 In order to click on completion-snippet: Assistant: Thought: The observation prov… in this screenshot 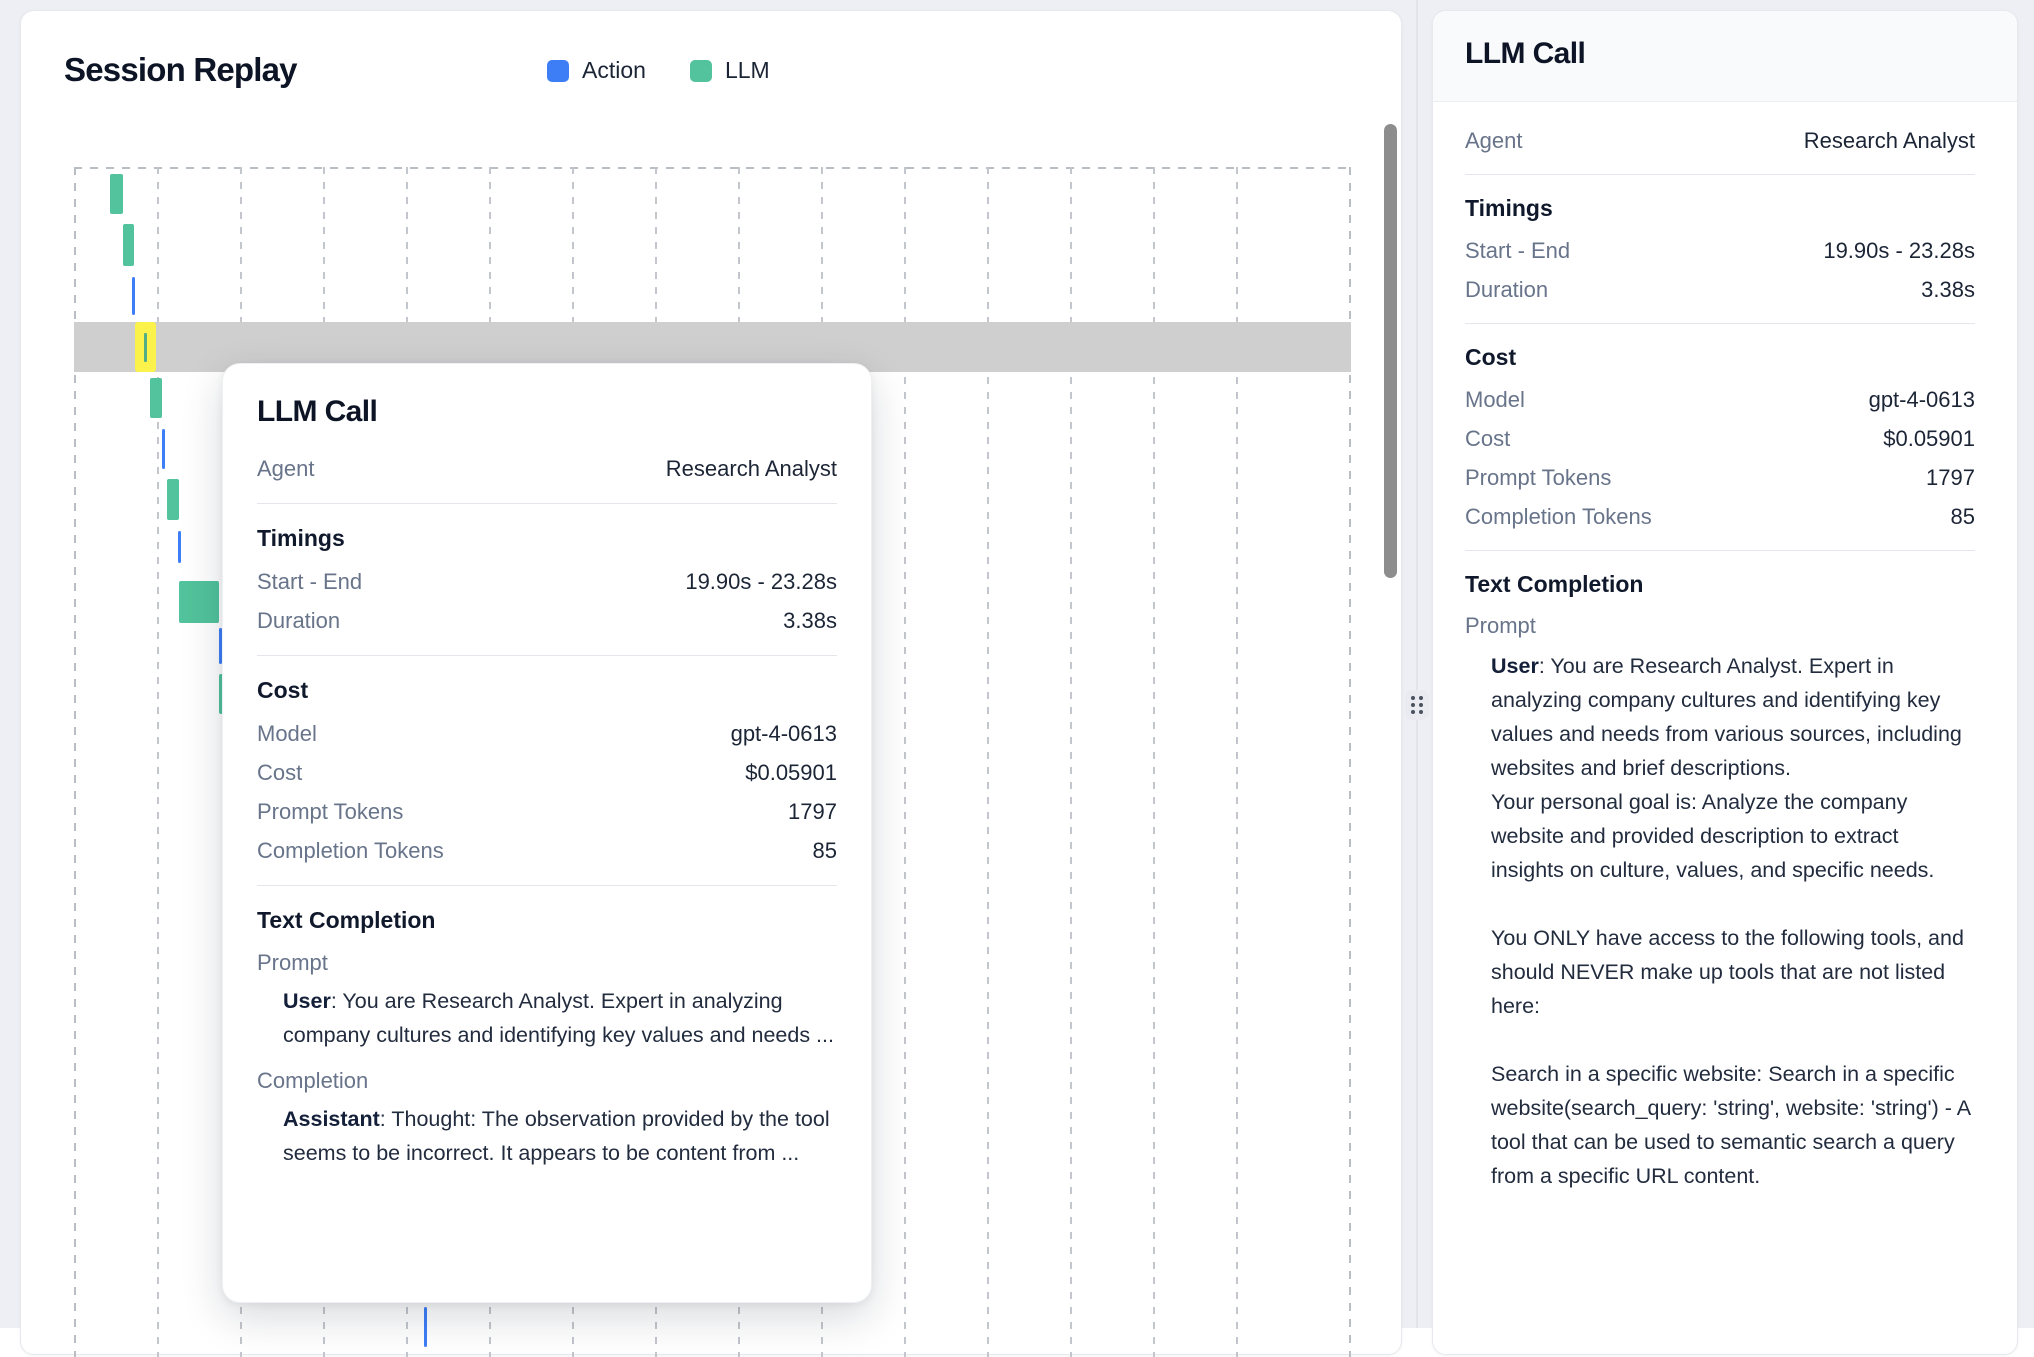, I will do `click(556, 1136)`.